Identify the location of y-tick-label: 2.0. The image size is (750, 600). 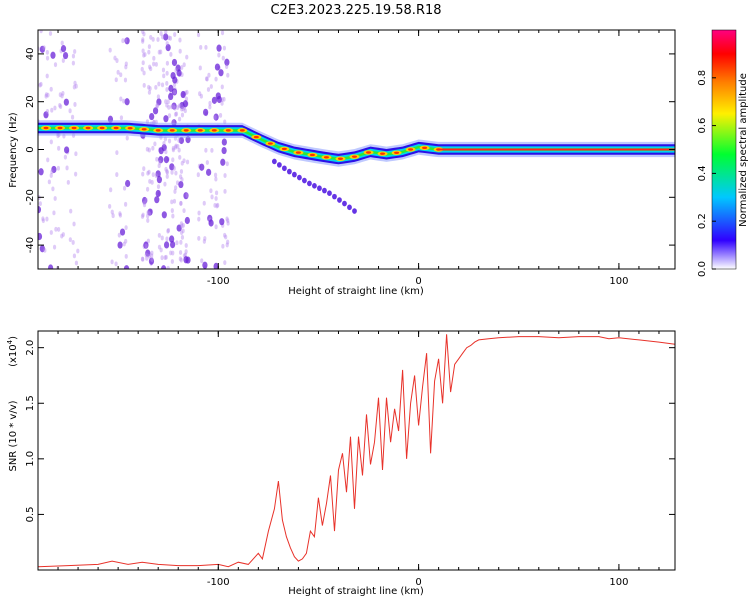
(30, 348).